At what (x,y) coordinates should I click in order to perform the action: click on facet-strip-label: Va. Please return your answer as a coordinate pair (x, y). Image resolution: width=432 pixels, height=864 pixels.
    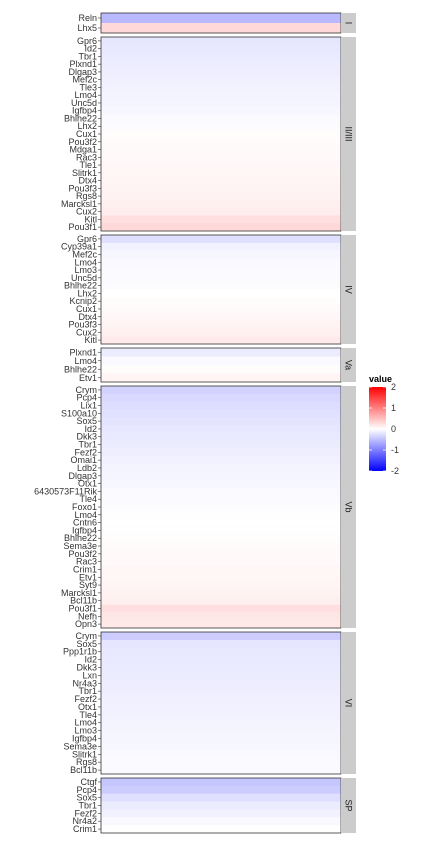
    Looking at the image, I should click on (349, 365).